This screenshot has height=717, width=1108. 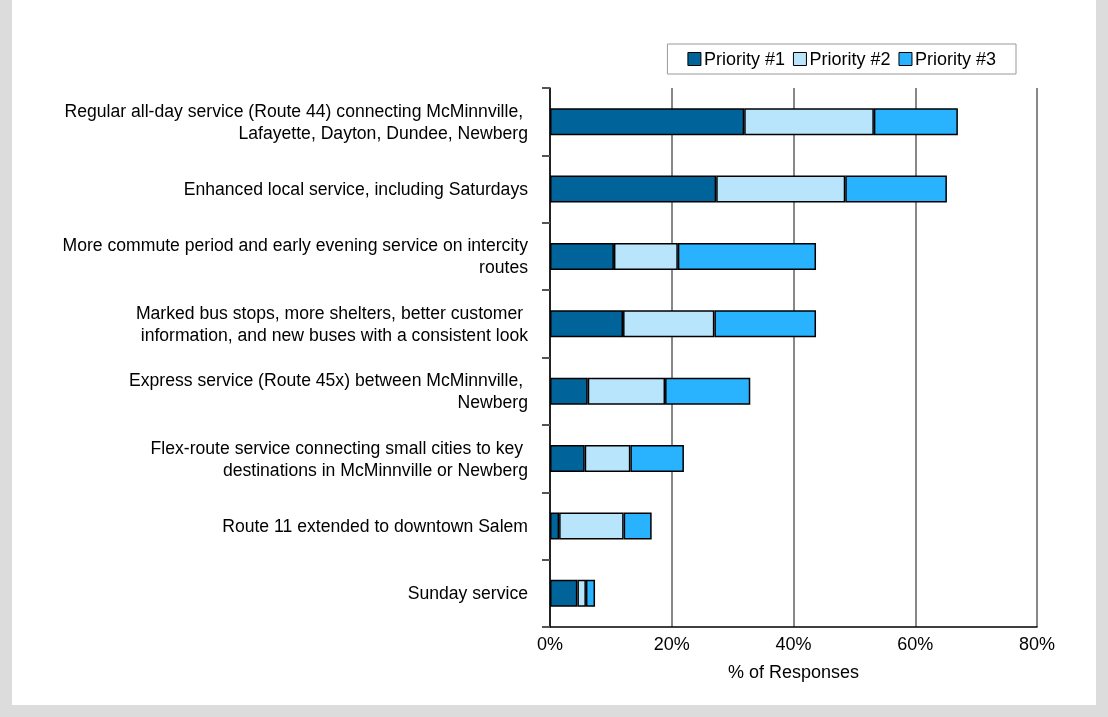 What do you see at coordinates (1037, 644) in the screenshot?
I see `x-tick-label: 80%` at bounding box center [1037, 644].